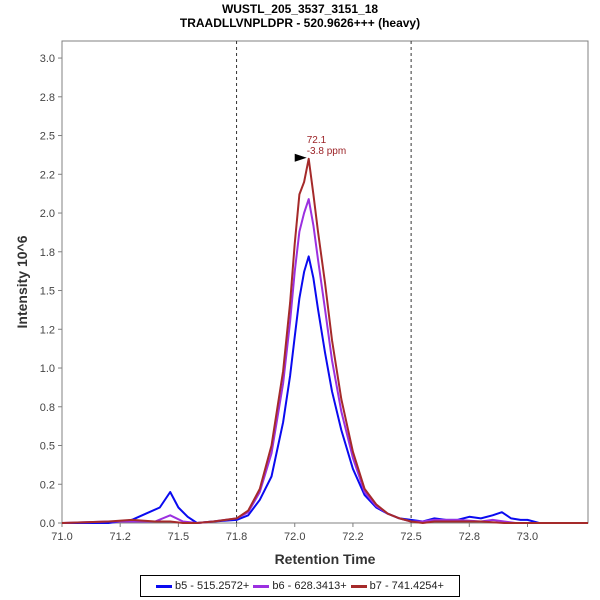  I want to click on x-tick-label: 71.0, so click(61, 537).